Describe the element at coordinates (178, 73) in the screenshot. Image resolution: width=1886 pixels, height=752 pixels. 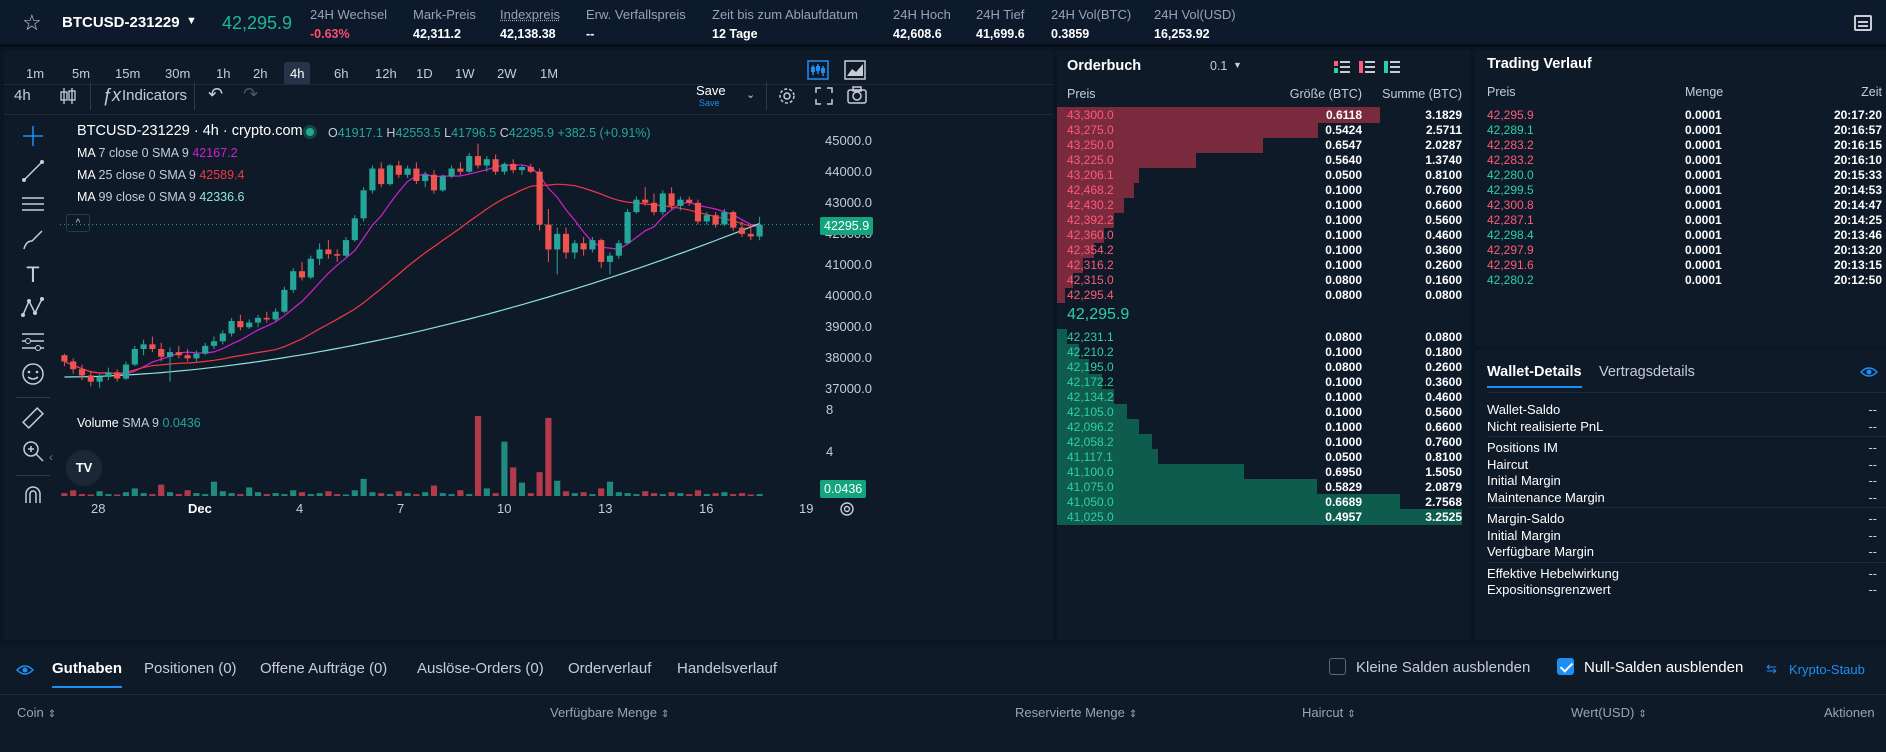
I see `timeframe-30m: 30m` at that location.